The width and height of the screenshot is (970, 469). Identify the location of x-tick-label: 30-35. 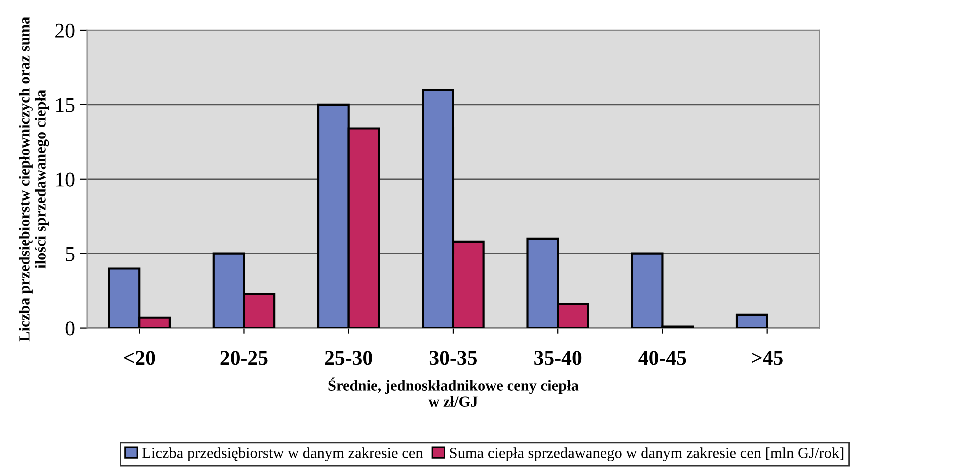
(454, 358).